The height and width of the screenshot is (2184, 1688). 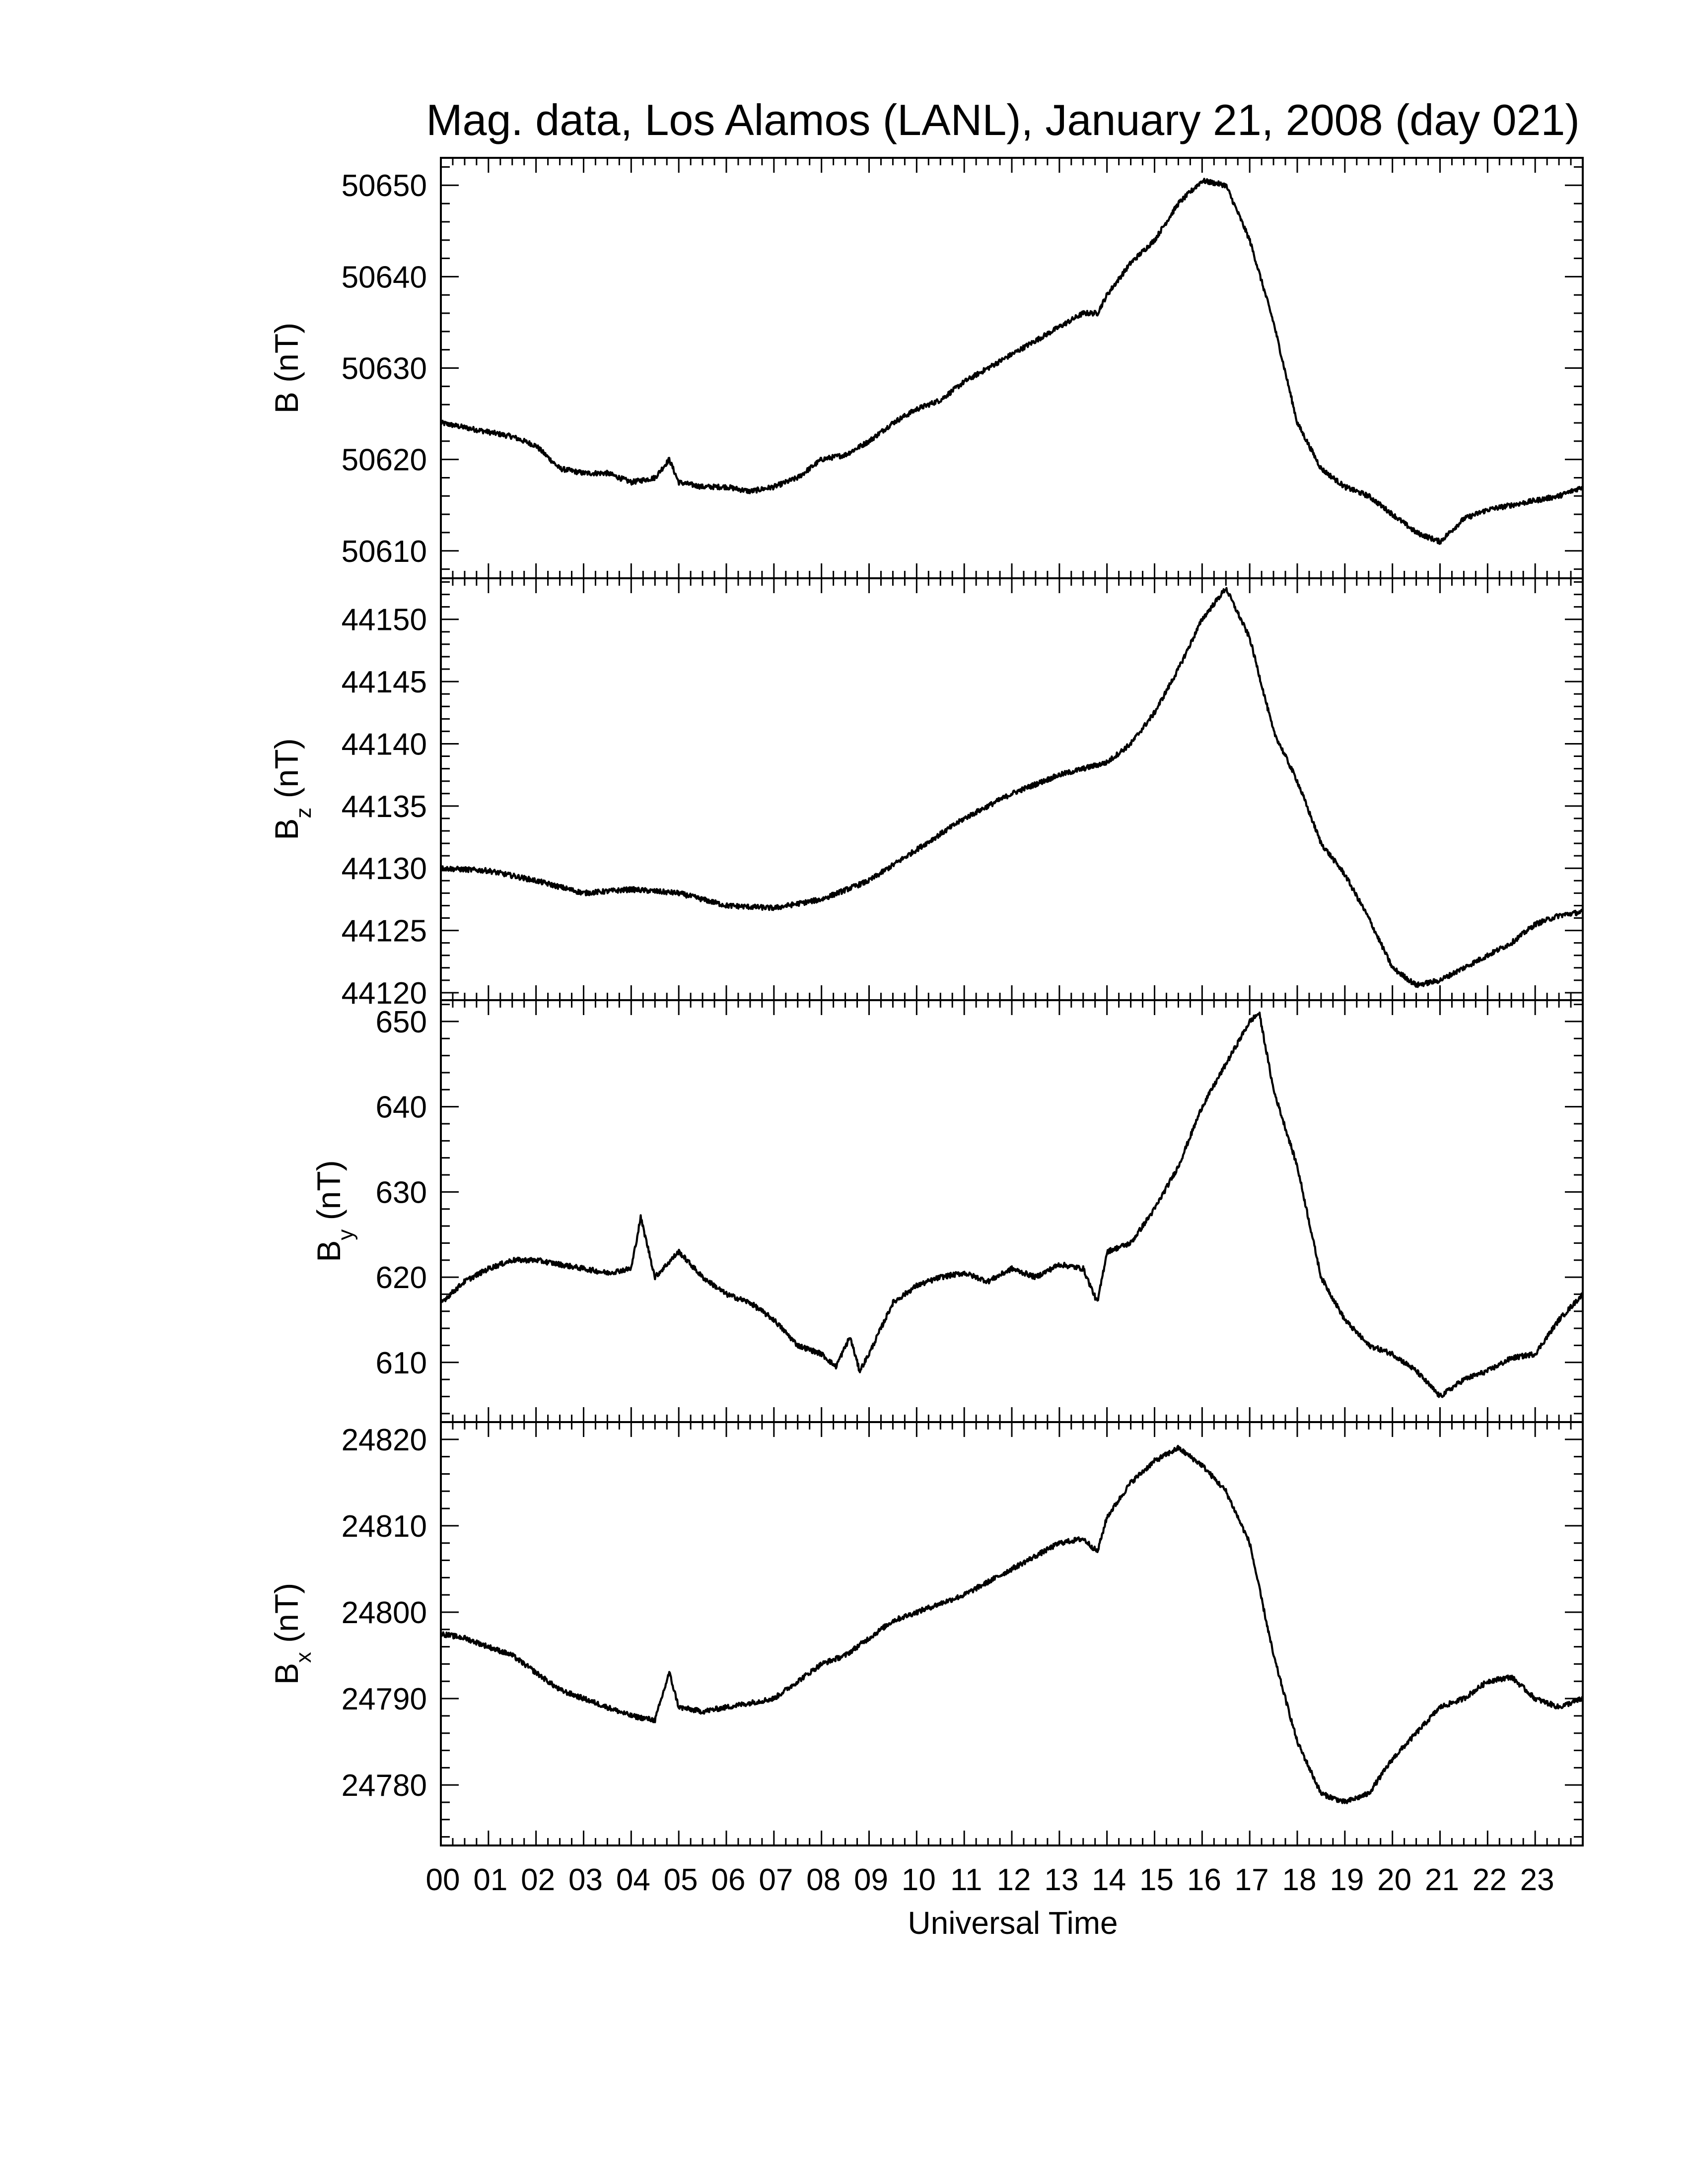 What do you see at coordinates (1442, 1880) in the screenshot?
I see `x-tick-label: 21` at bounding box center [1442, 1880].